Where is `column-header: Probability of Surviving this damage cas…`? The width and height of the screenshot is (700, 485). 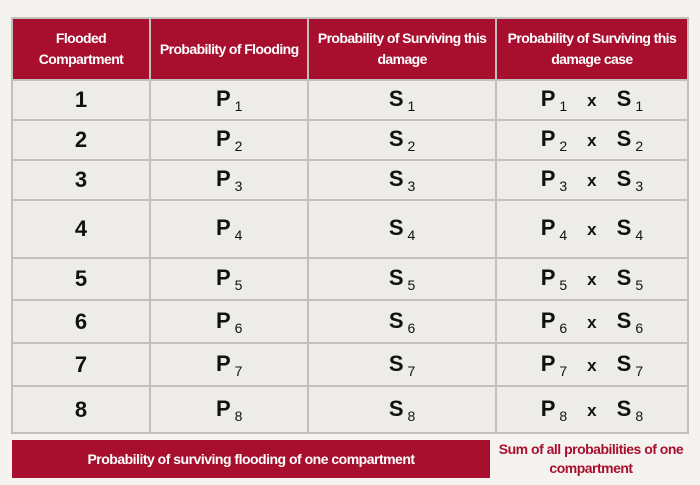 column-header: Probability of Surviving this damage cas… is located at coordinates (591, 49).